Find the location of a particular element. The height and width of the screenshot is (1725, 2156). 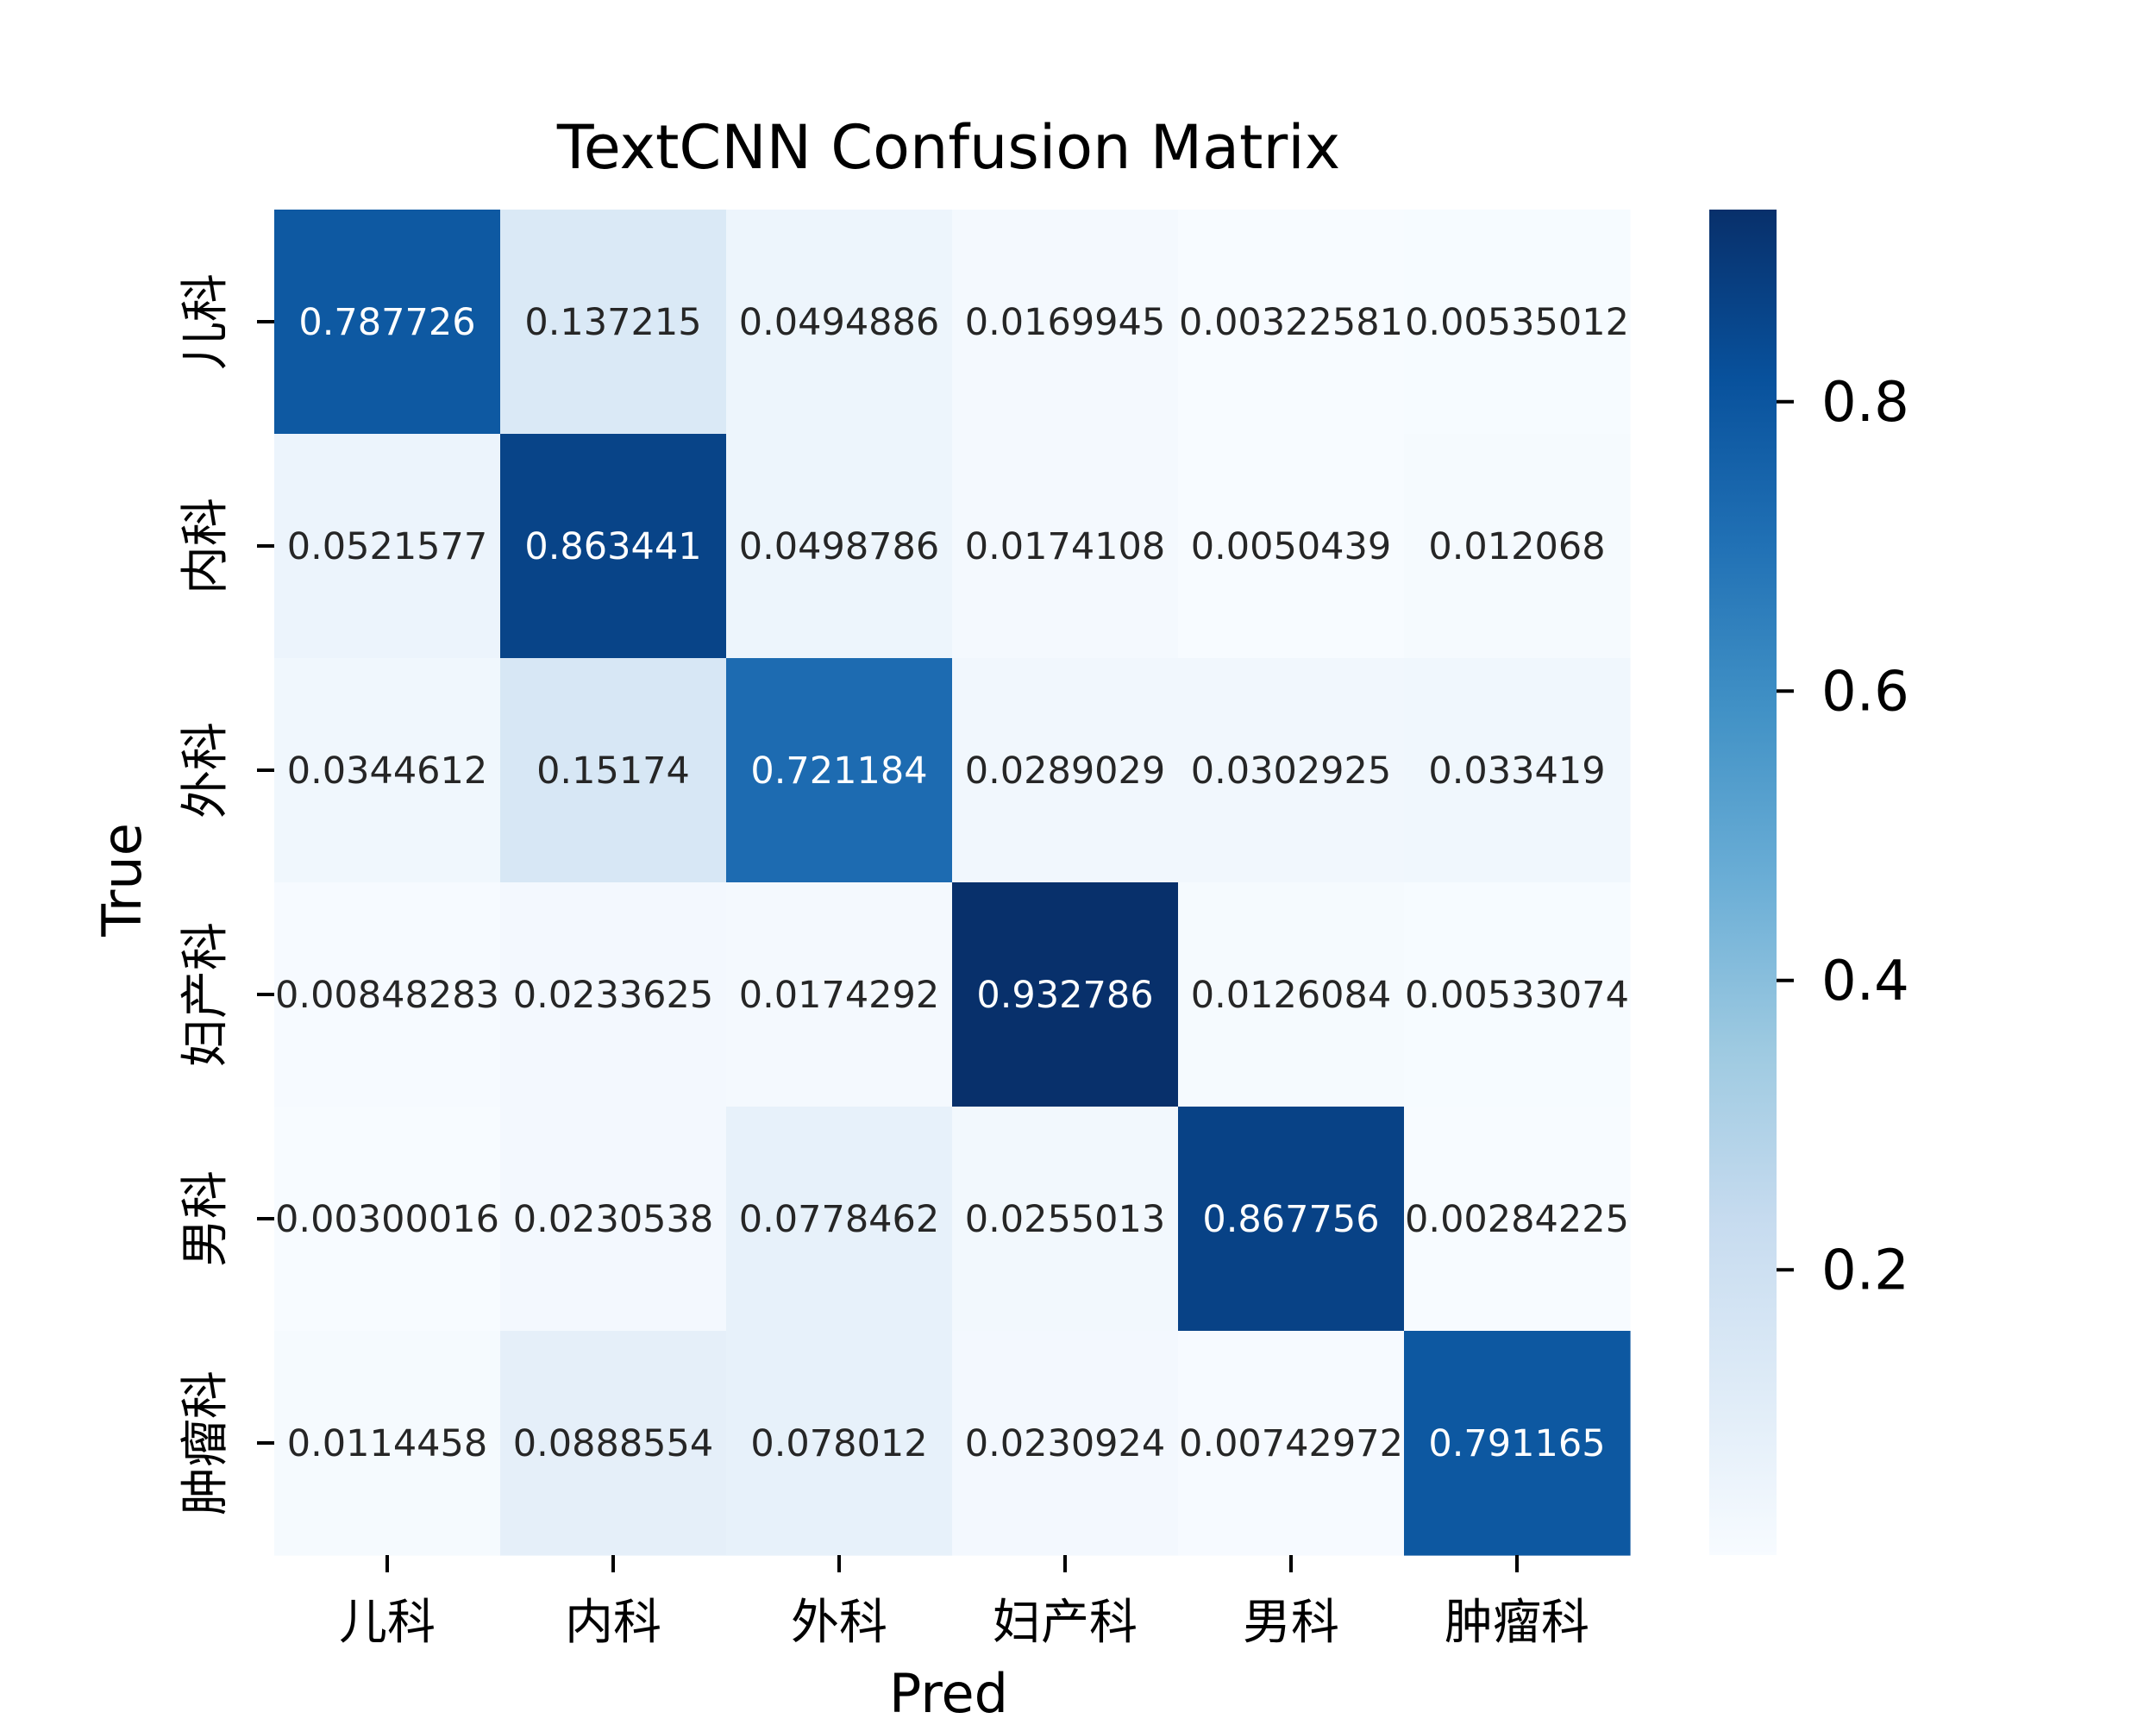

x-tick-label: 妇产科 is located at coordinates (1065, 1623).